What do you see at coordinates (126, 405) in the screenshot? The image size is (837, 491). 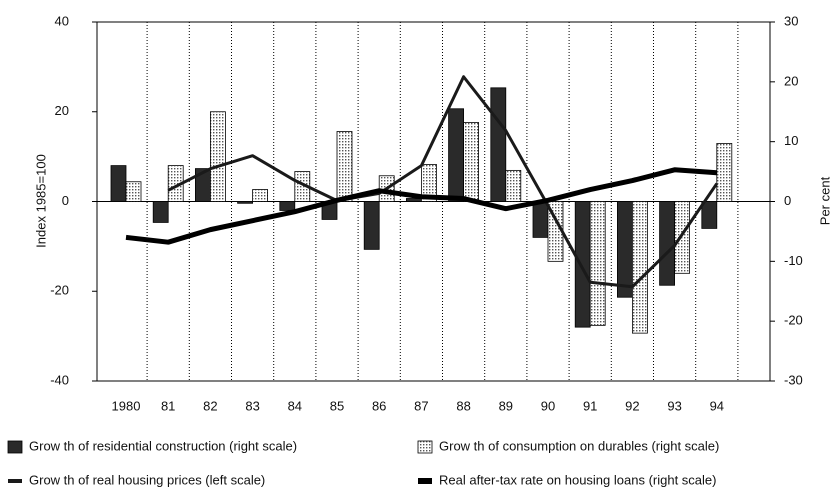 I see `x-tick-label: 1980` at bounding box center [126, 405].